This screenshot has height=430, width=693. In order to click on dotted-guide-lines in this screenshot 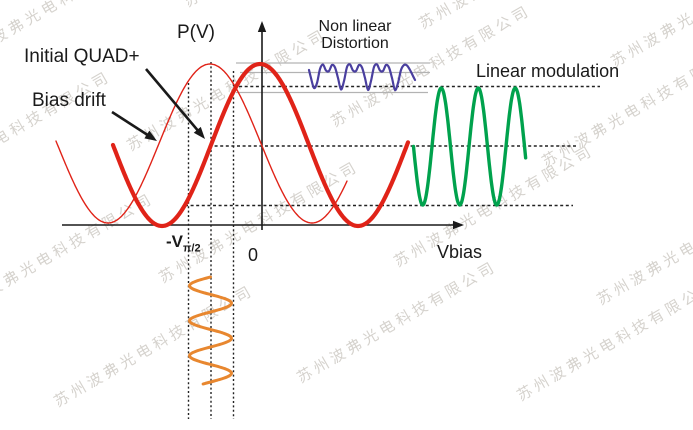, I will do `click(211, 240)`.